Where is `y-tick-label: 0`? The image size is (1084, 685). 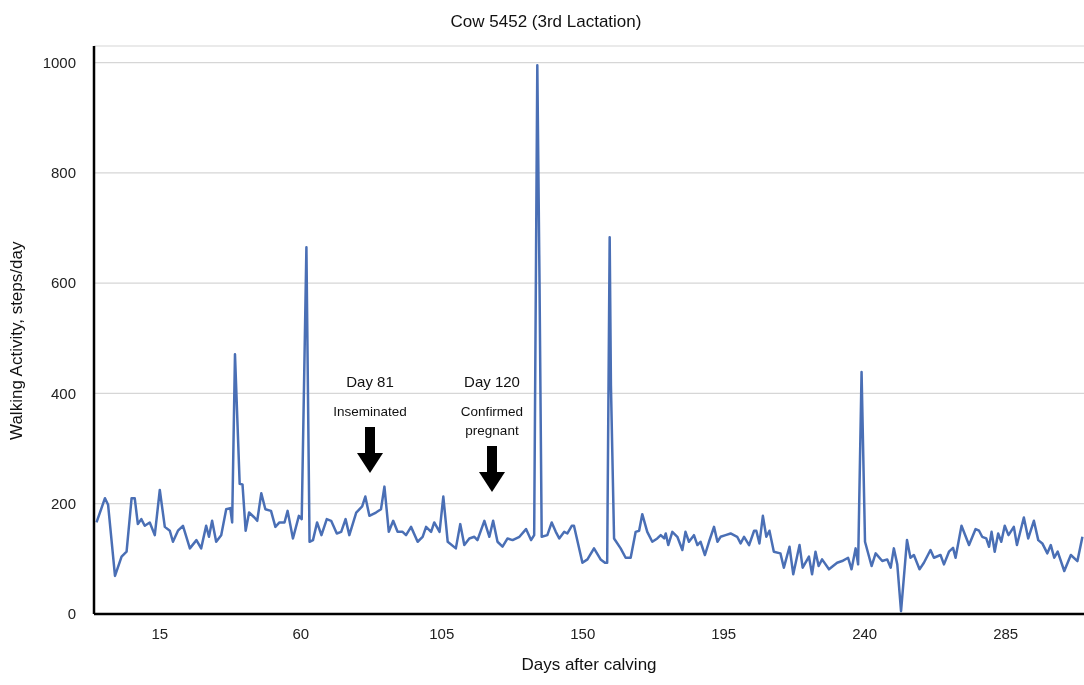
y-tick-label: 0 is located at coordinates (71, 614).